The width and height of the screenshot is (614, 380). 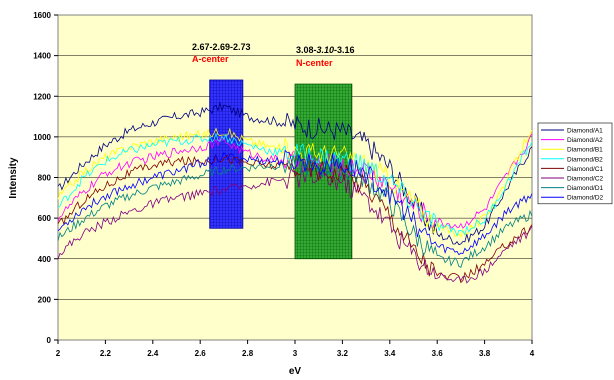 I want to click on y-tick-label: 800, so click(x=45, y=178).